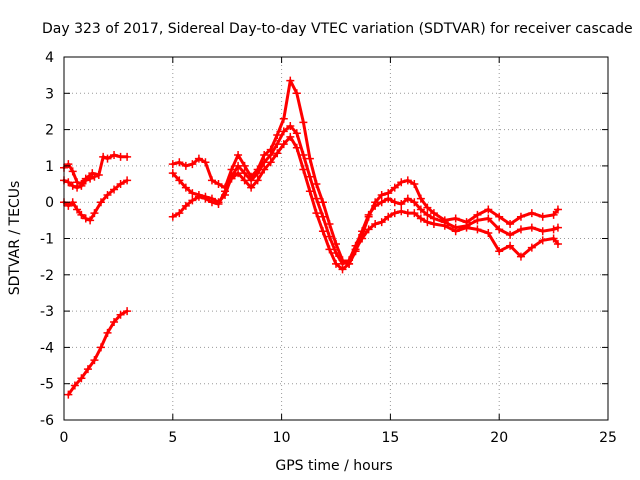 Image resolution: width=640 pixels, height=480 pixels. Describe the element at coordinates (49, 203) in the screenshot. I see `y-tick-label: 0` at that location.